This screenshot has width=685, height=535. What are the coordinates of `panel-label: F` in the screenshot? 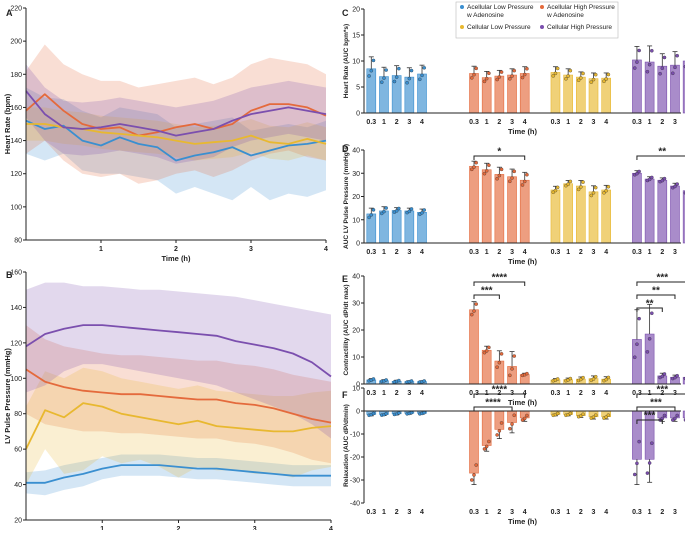 It's located at (345, 395).